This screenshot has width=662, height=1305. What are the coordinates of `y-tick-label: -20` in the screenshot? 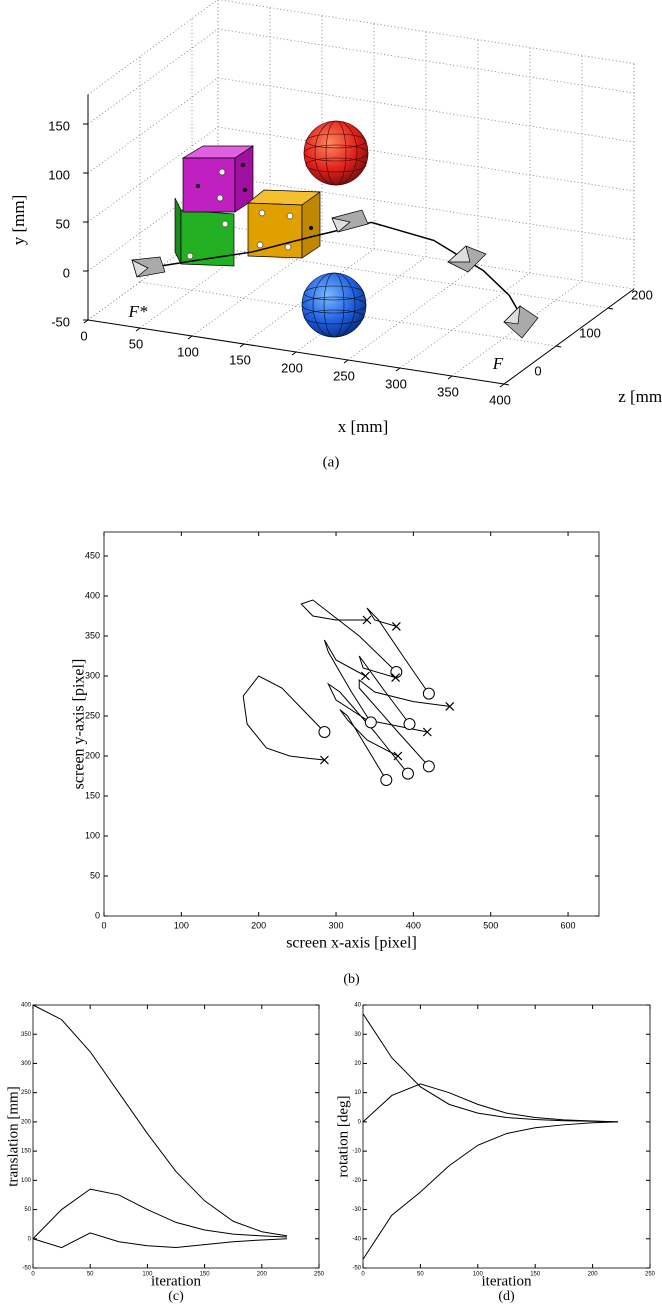 It's located at (356, 1181).